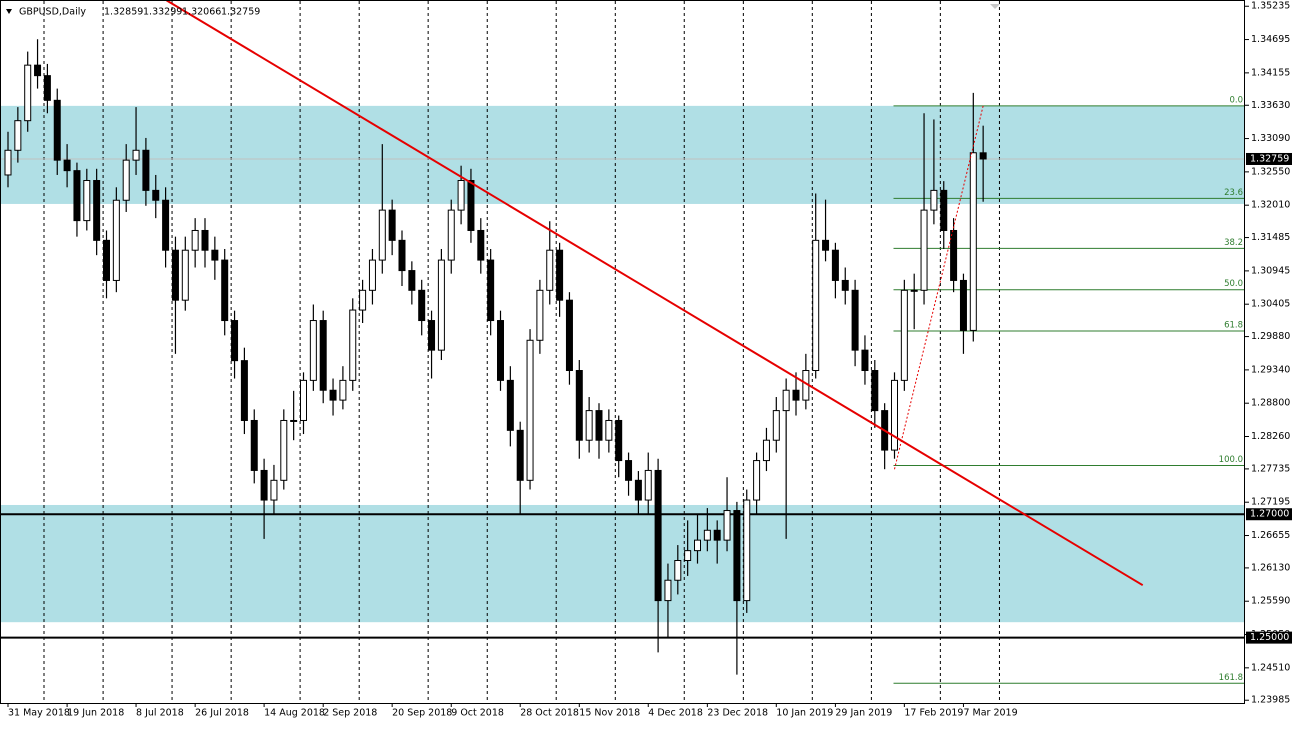 The width and height of the screenshot is (1293, 729). I want to click on level-price-label: 1.25000, so click(1269, 637).